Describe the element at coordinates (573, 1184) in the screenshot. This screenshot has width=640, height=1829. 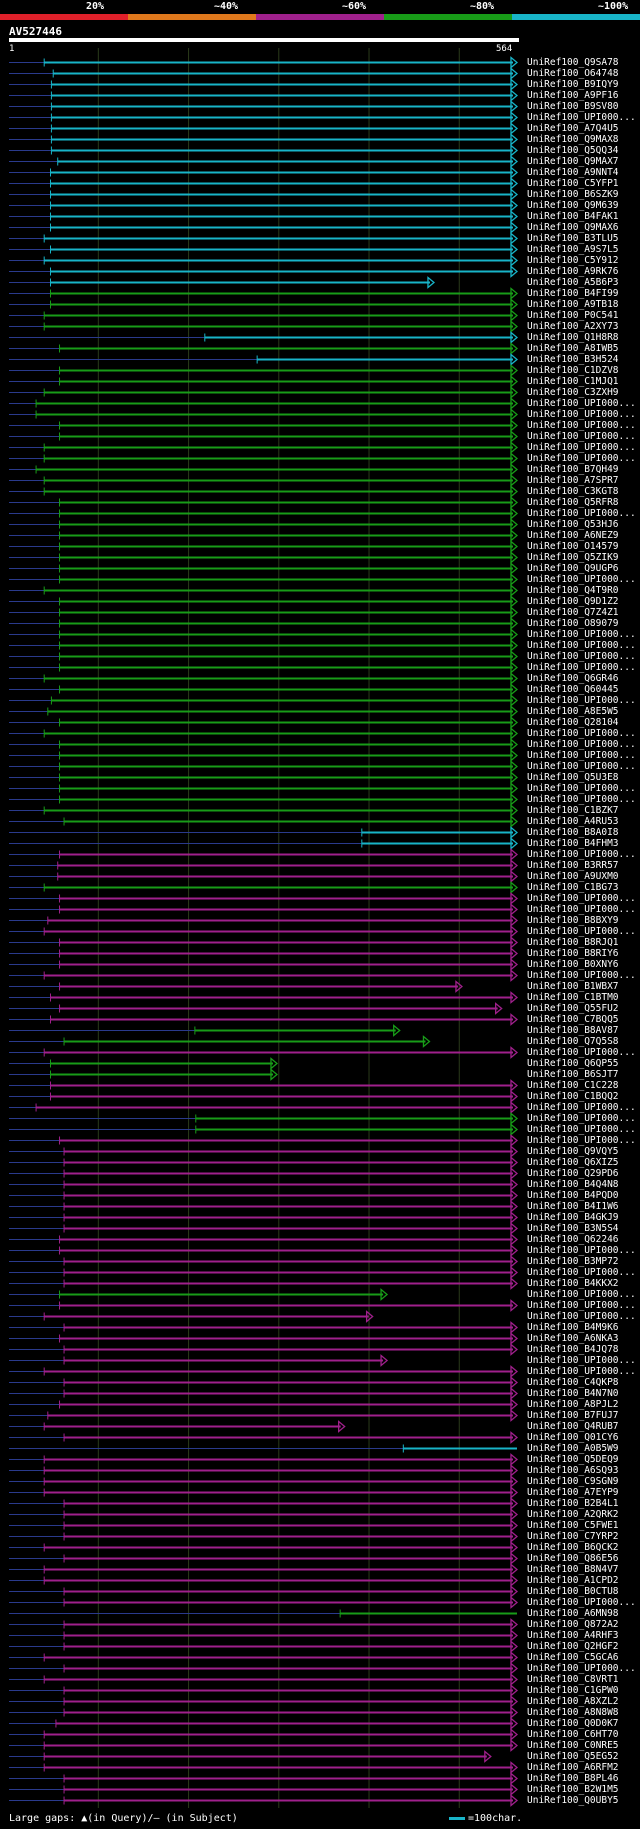
I see `hit-label: UniRef100_B4Q4N8` at that location.